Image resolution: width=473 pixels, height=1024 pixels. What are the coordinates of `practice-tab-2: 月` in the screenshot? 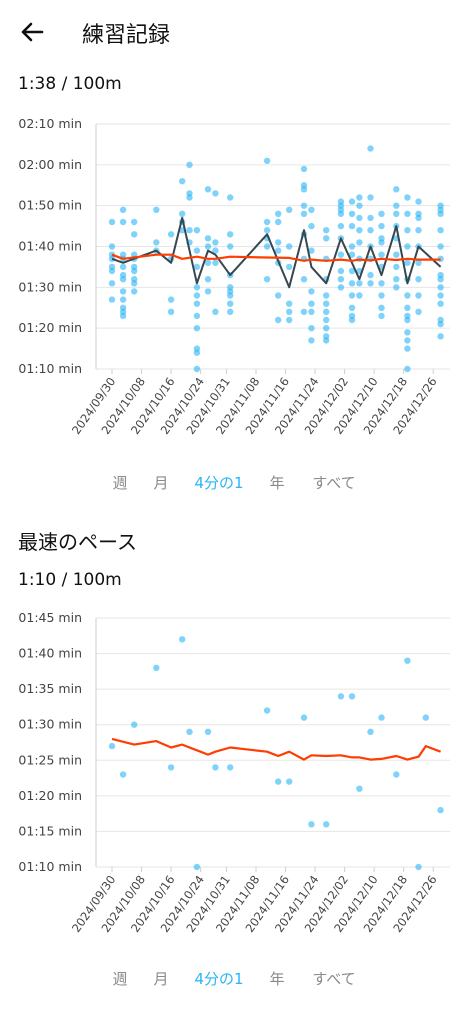 It's located at (161, 483).